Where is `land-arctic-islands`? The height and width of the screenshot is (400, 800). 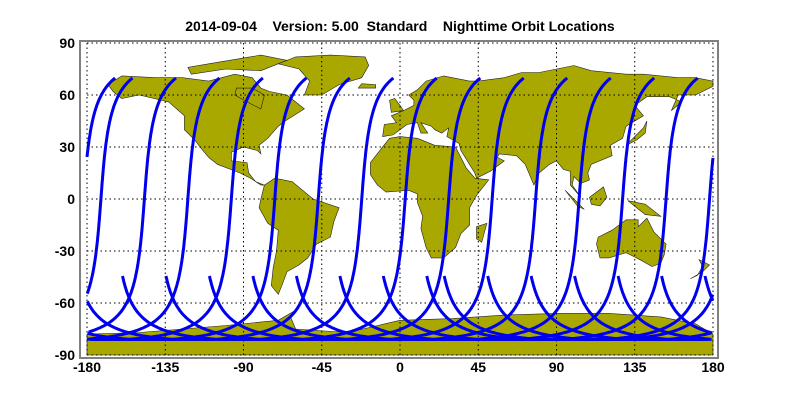 land-arctic-islands is located at coordinates (238, 64).